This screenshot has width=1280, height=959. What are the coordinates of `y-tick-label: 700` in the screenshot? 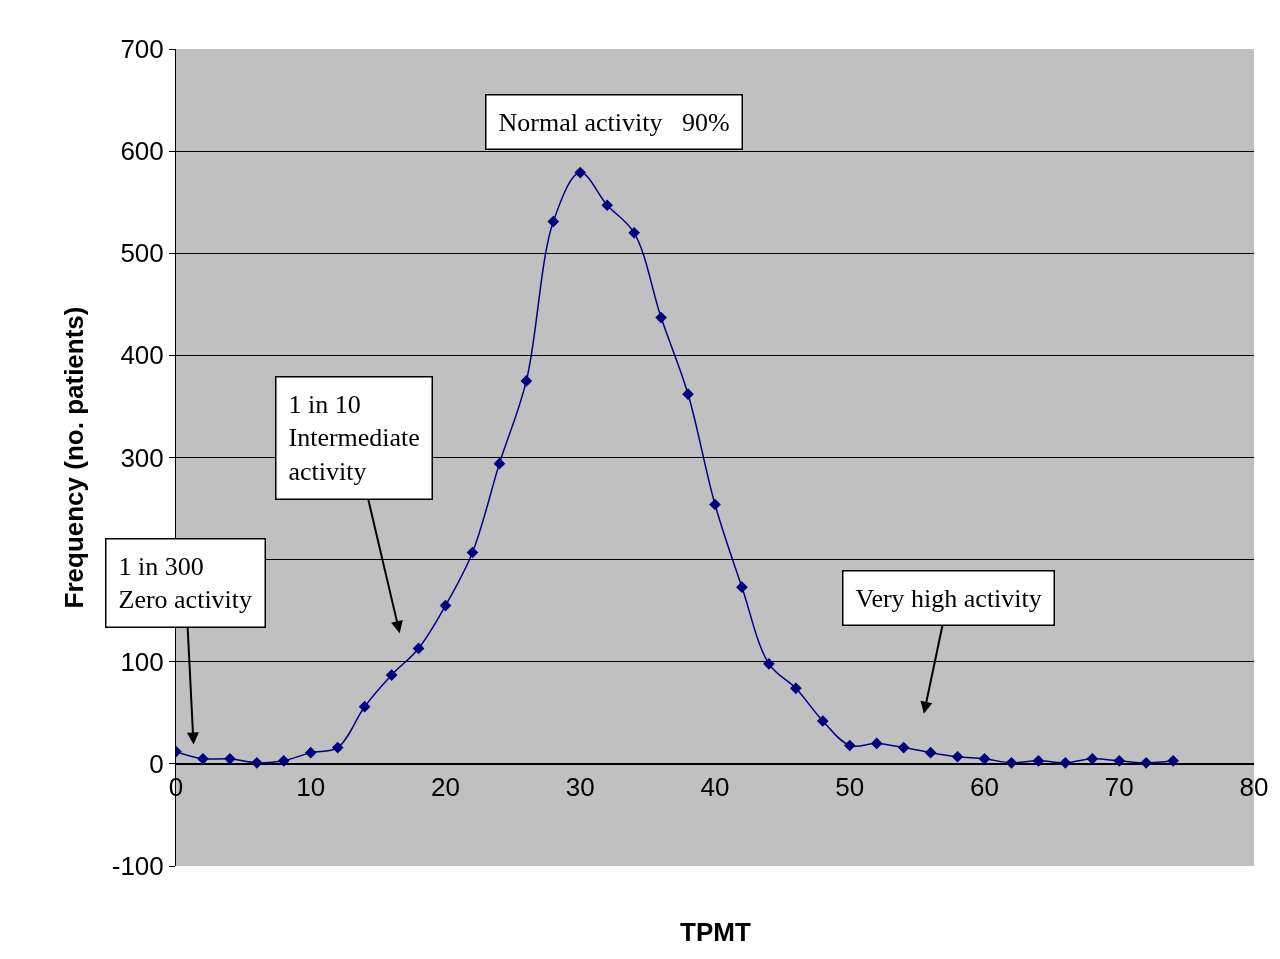 It's located at (142, 49).